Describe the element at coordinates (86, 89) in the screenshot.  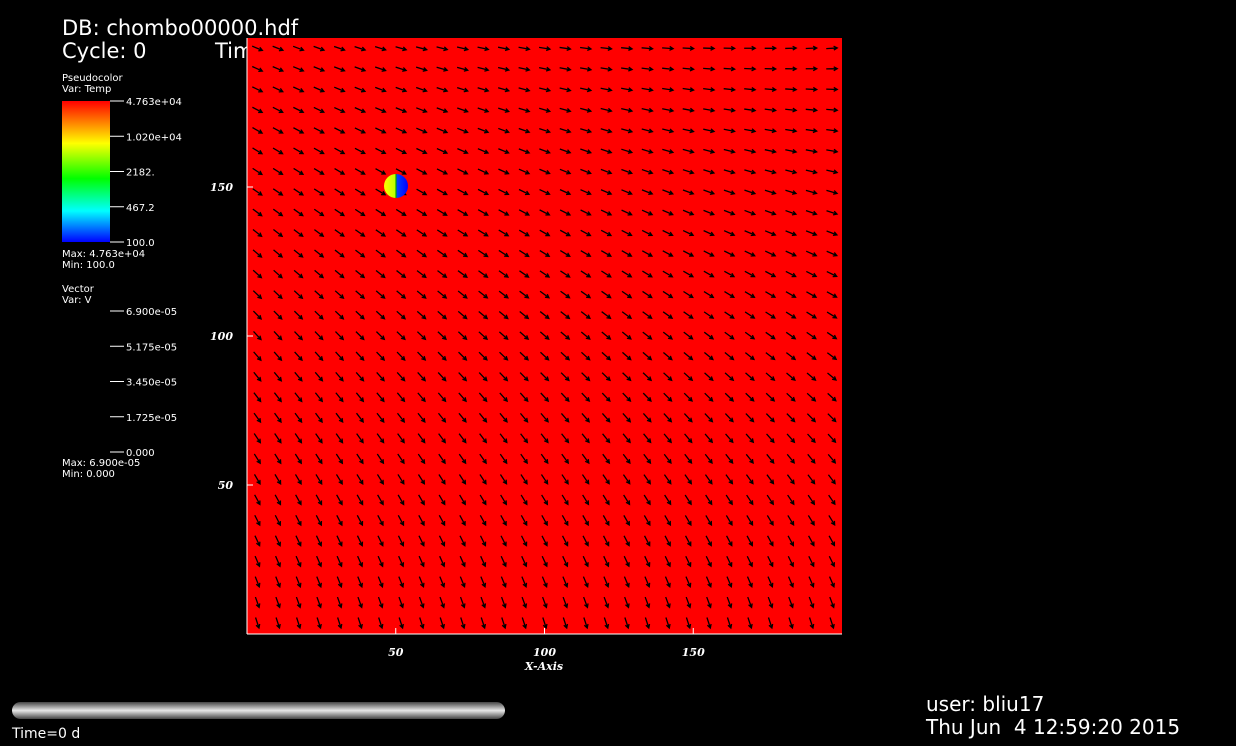
I see `legend-var: Var: Temp` at that location.